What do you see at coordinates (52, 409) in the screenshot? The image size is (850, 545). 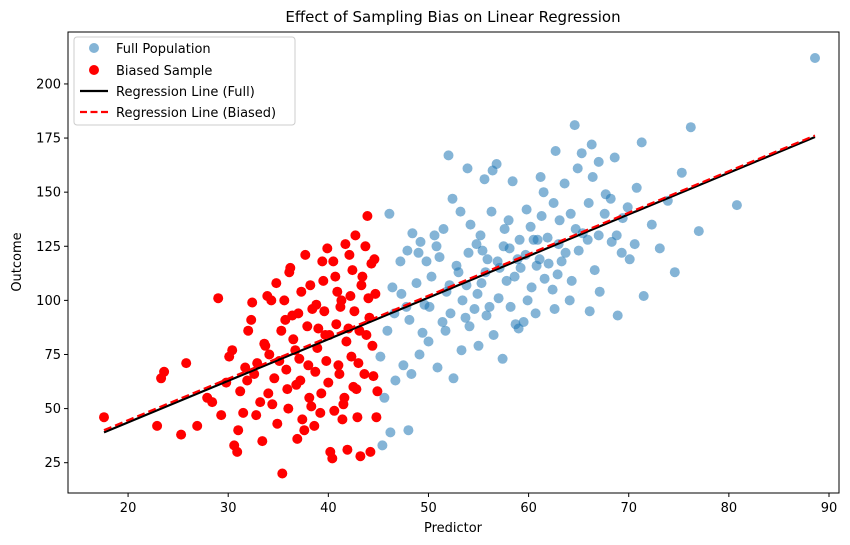 I see `y-tick-label: 50` at bounding box center [52, 409].